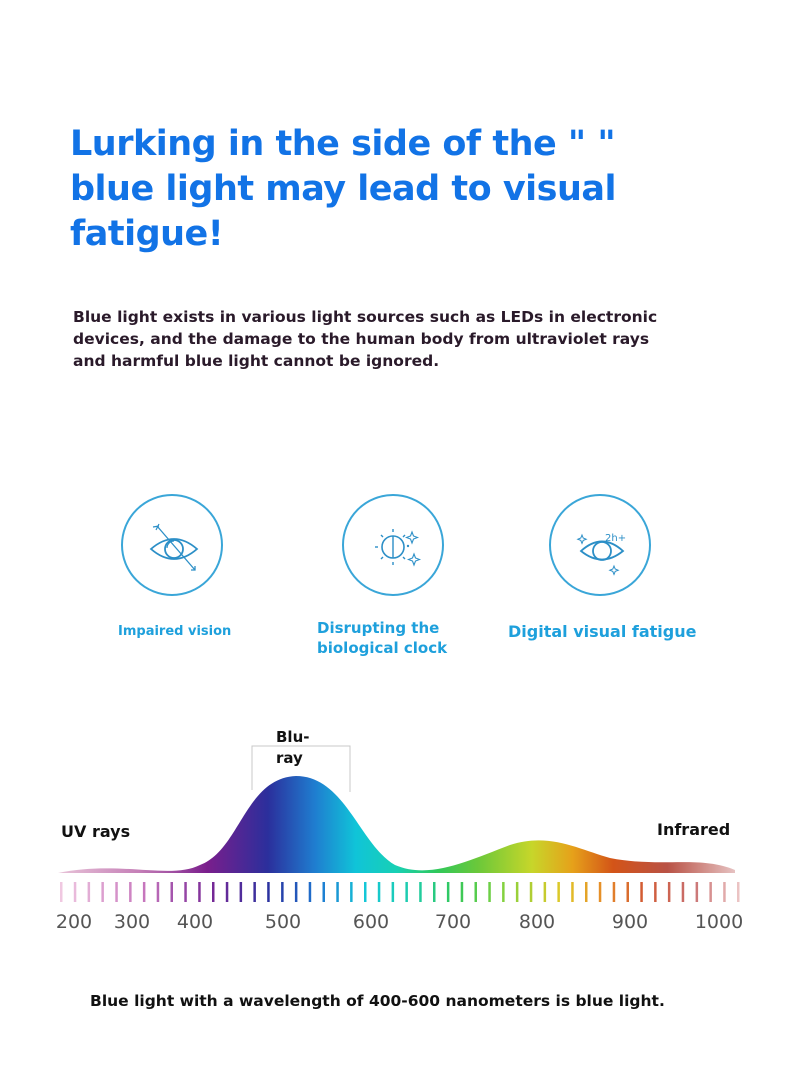 This screenshot has height=1081, width=790. I want to click on light-spectrum-graphic, so click(399, 823).